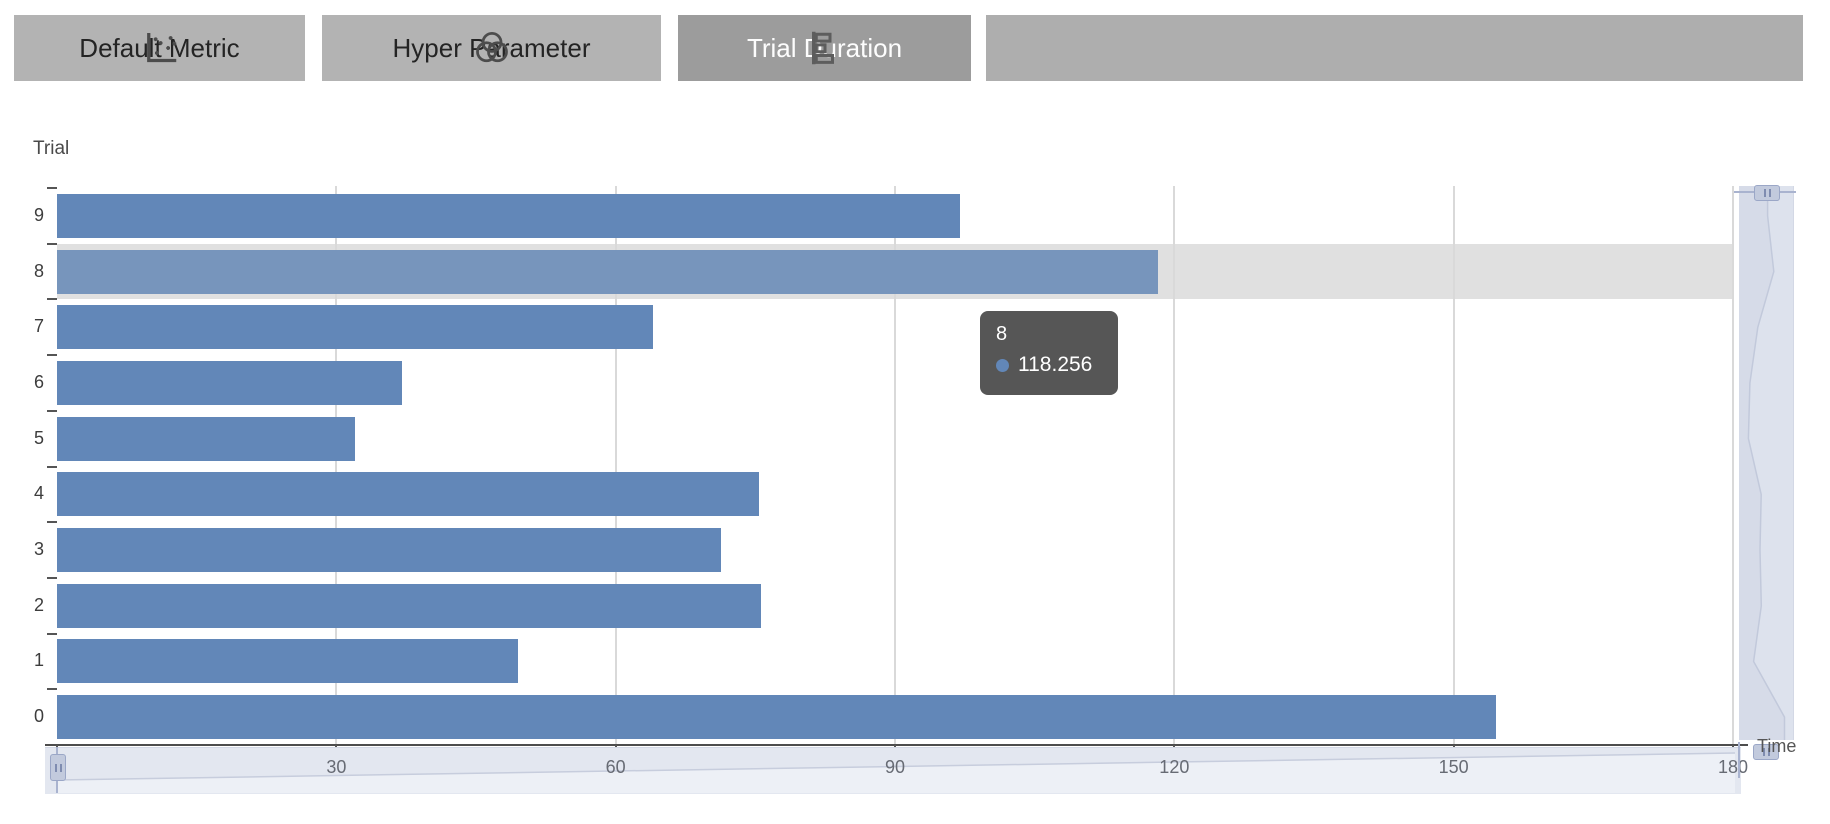  Describe the element at coordinates (38, 660) in the screenshot. I see `y-axis-label-1: 1` at that location.